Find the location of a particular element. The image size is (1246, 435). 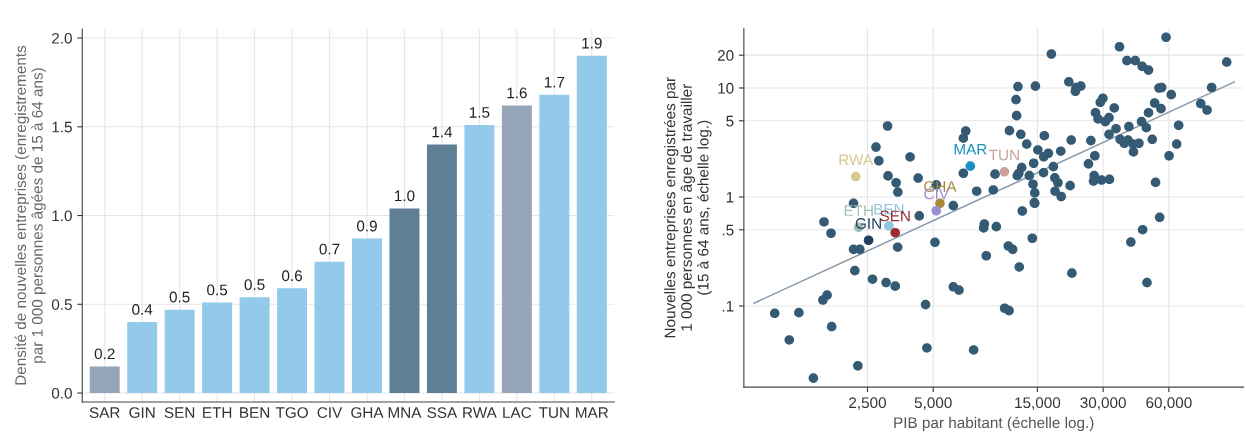

data-label: 1.6 is located at coordinates (517, 93).